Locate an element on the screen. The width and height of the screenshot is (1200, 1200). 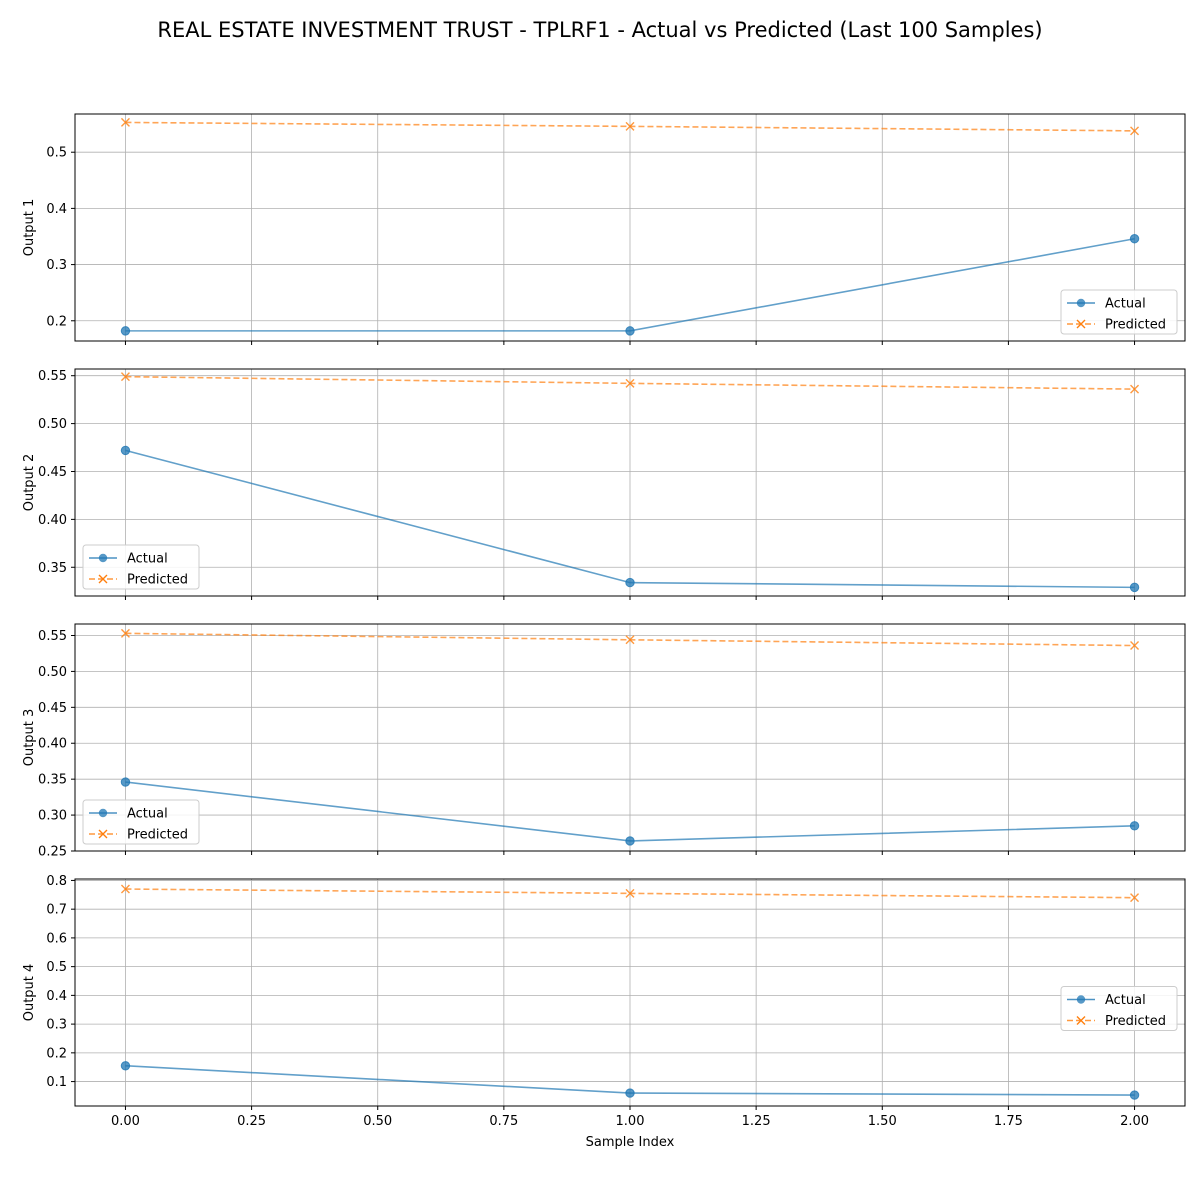
y-axis-label: Output 2 is located at coordinates (29, 483).